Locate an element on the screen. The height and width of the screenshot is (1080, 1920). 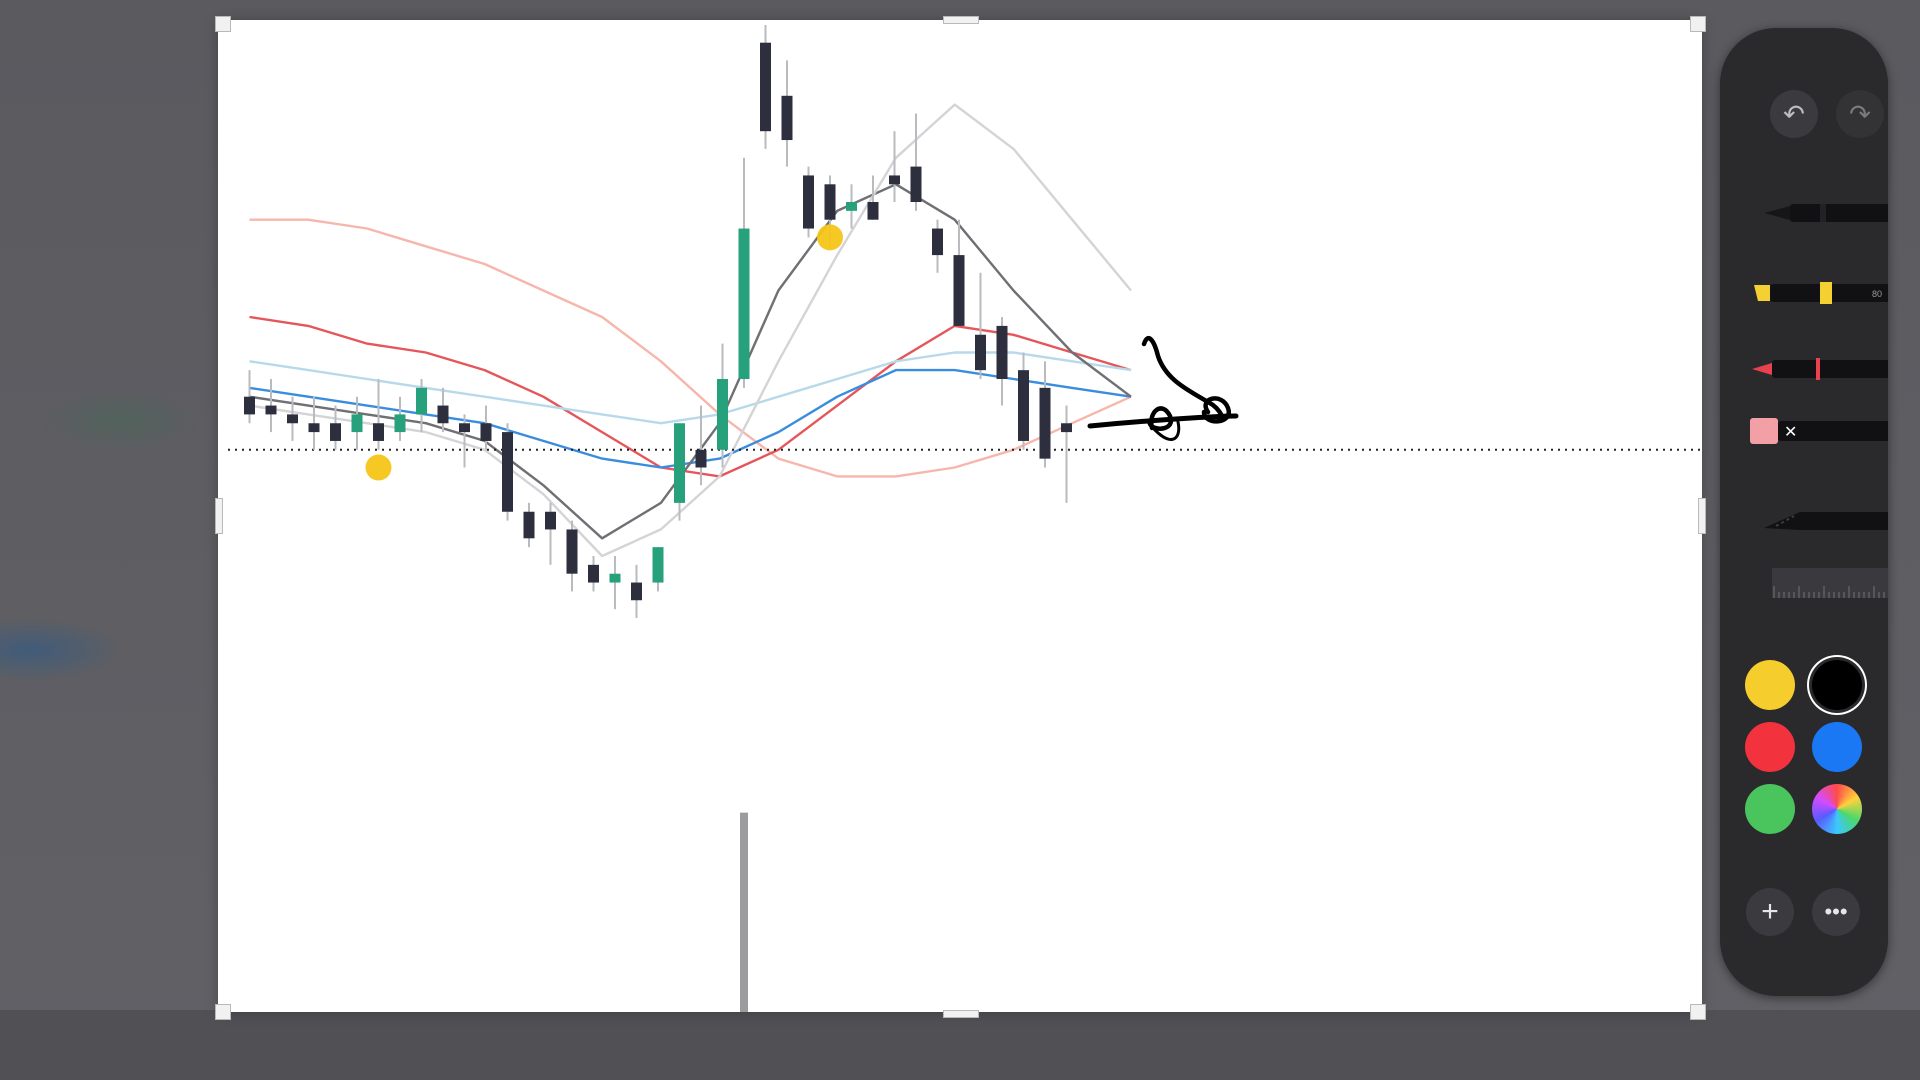
more-button: ••• is located at coordinates (1836, 912).